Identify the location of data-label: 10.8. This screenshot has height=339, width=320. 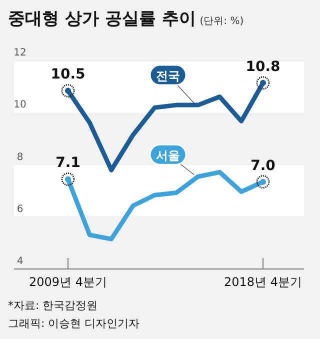
(263, 66).